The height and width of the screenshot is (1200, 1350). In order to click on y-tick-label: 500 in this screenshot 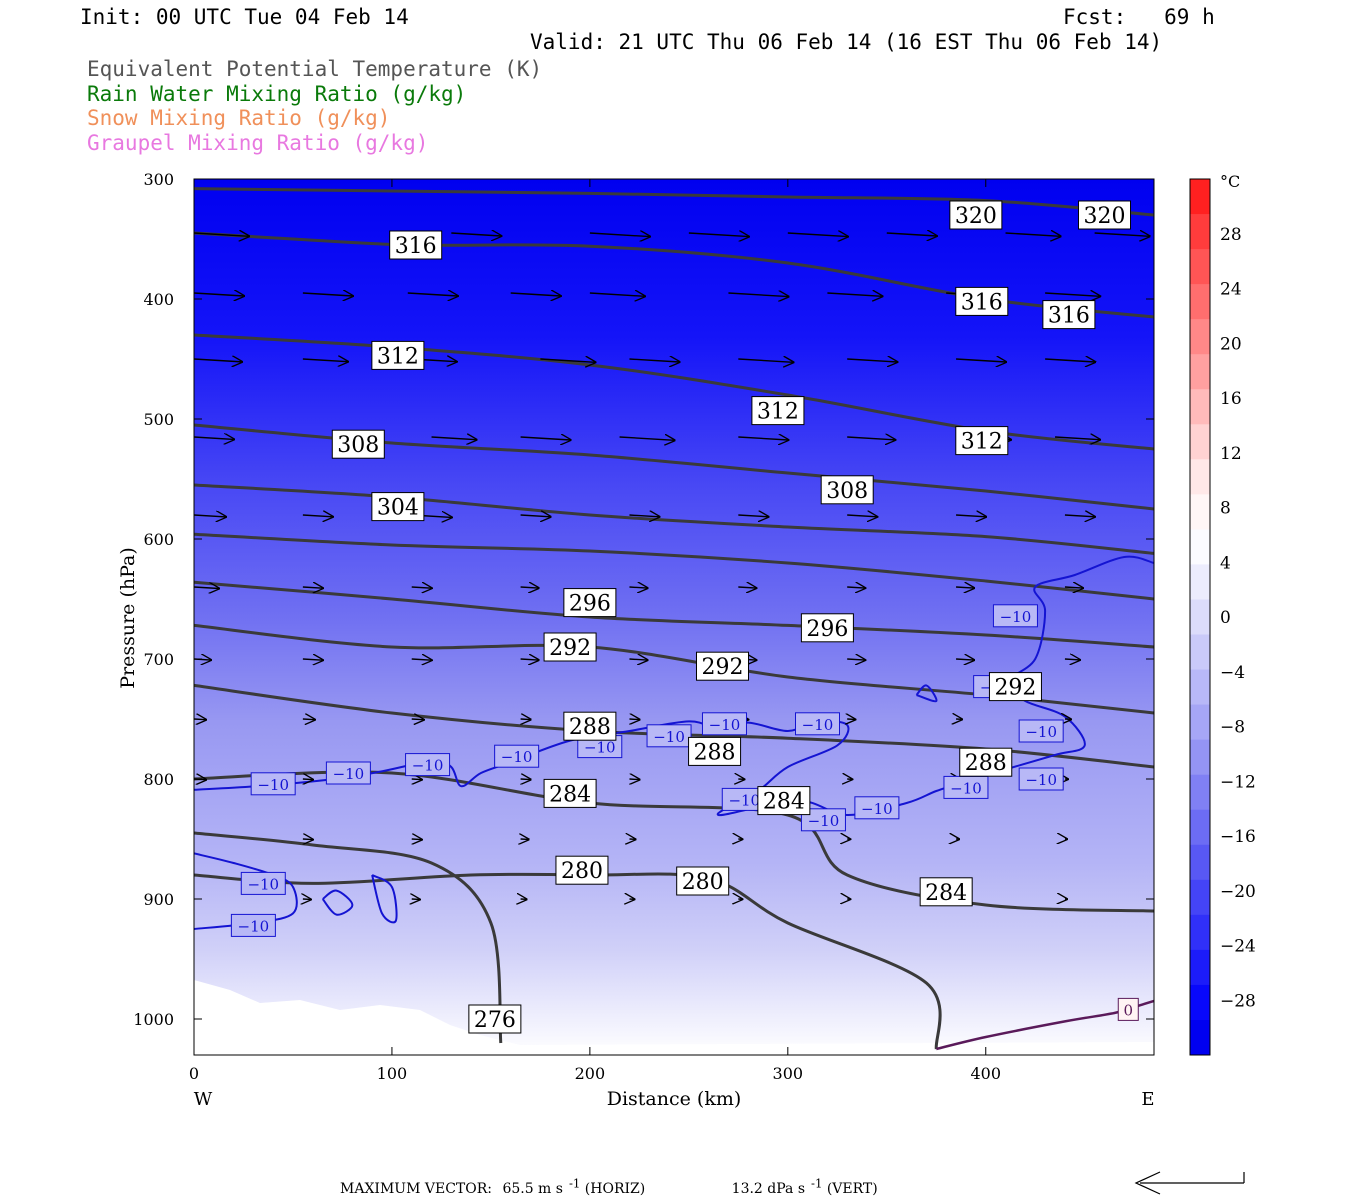, I will do `click(158, 419)`.